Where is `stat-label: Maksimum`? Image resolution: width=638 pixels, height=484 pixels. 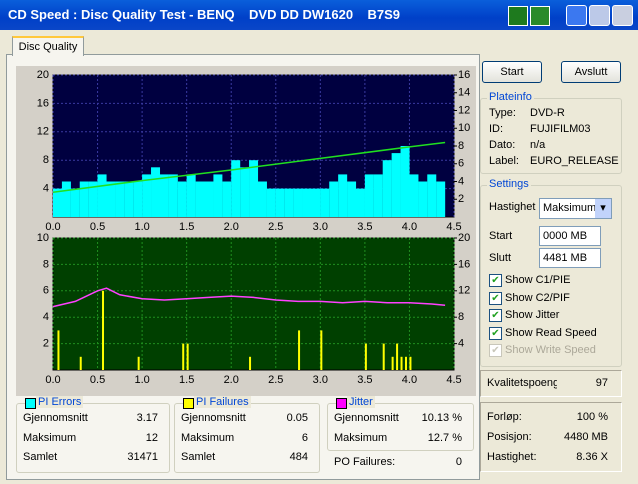 stat-label: Maksimum is located at coordinates (208, 437).